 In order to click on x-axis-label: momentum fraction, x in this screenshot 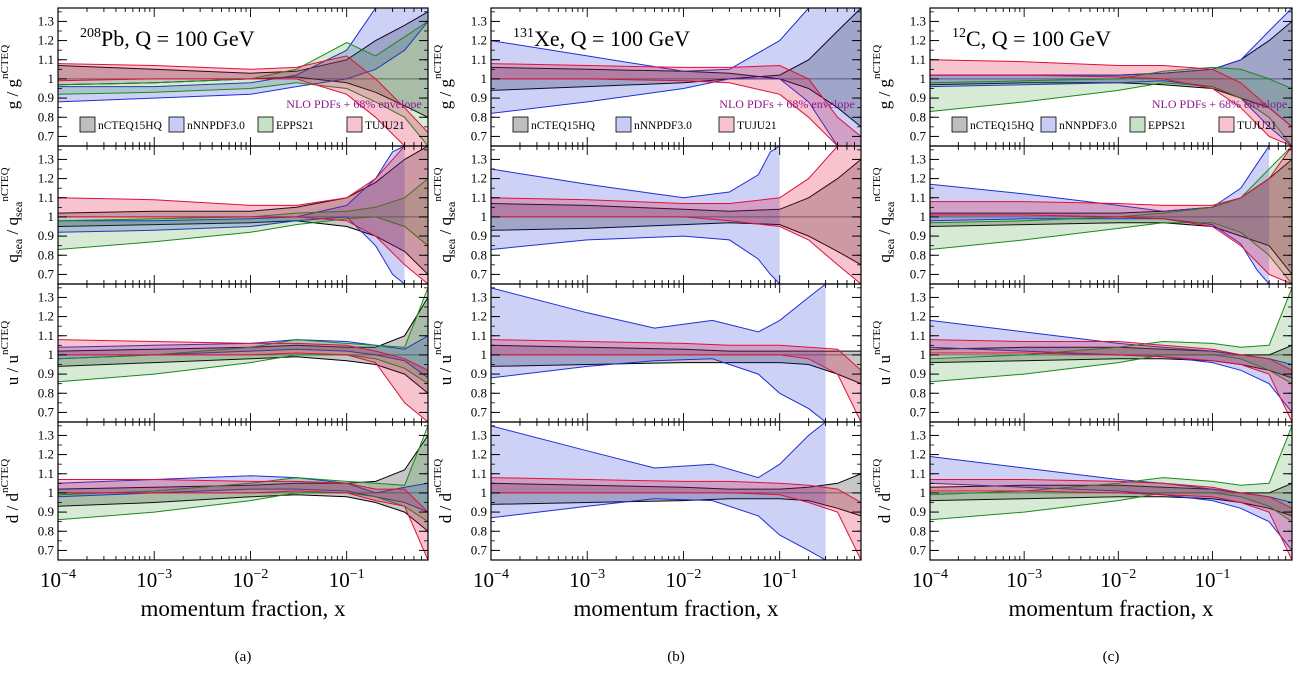, I will do `click(1111, 608)`.